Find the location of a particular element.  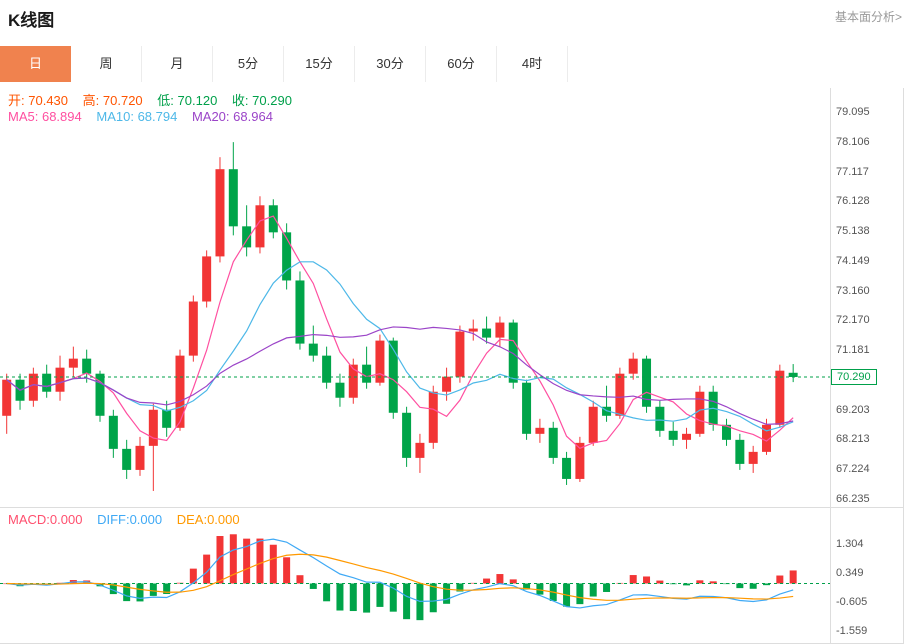

ohlc-open-label: 开: is located at coordinates (16, 100).